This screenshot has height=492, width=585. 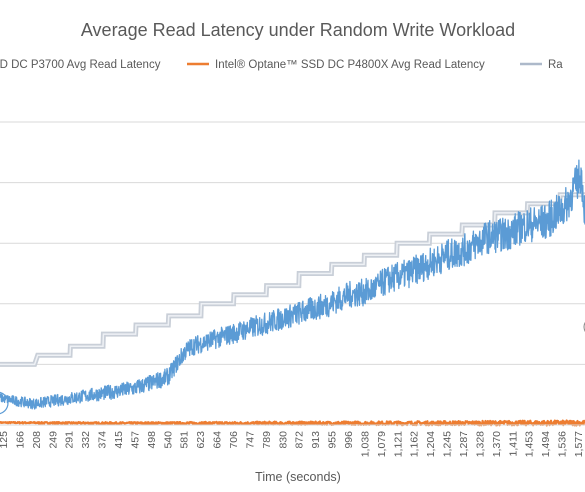 What do you see at coordinates (316, 440) in the screenshot?
I see `x-tick-label: 913` at bounding box center [316, 440].